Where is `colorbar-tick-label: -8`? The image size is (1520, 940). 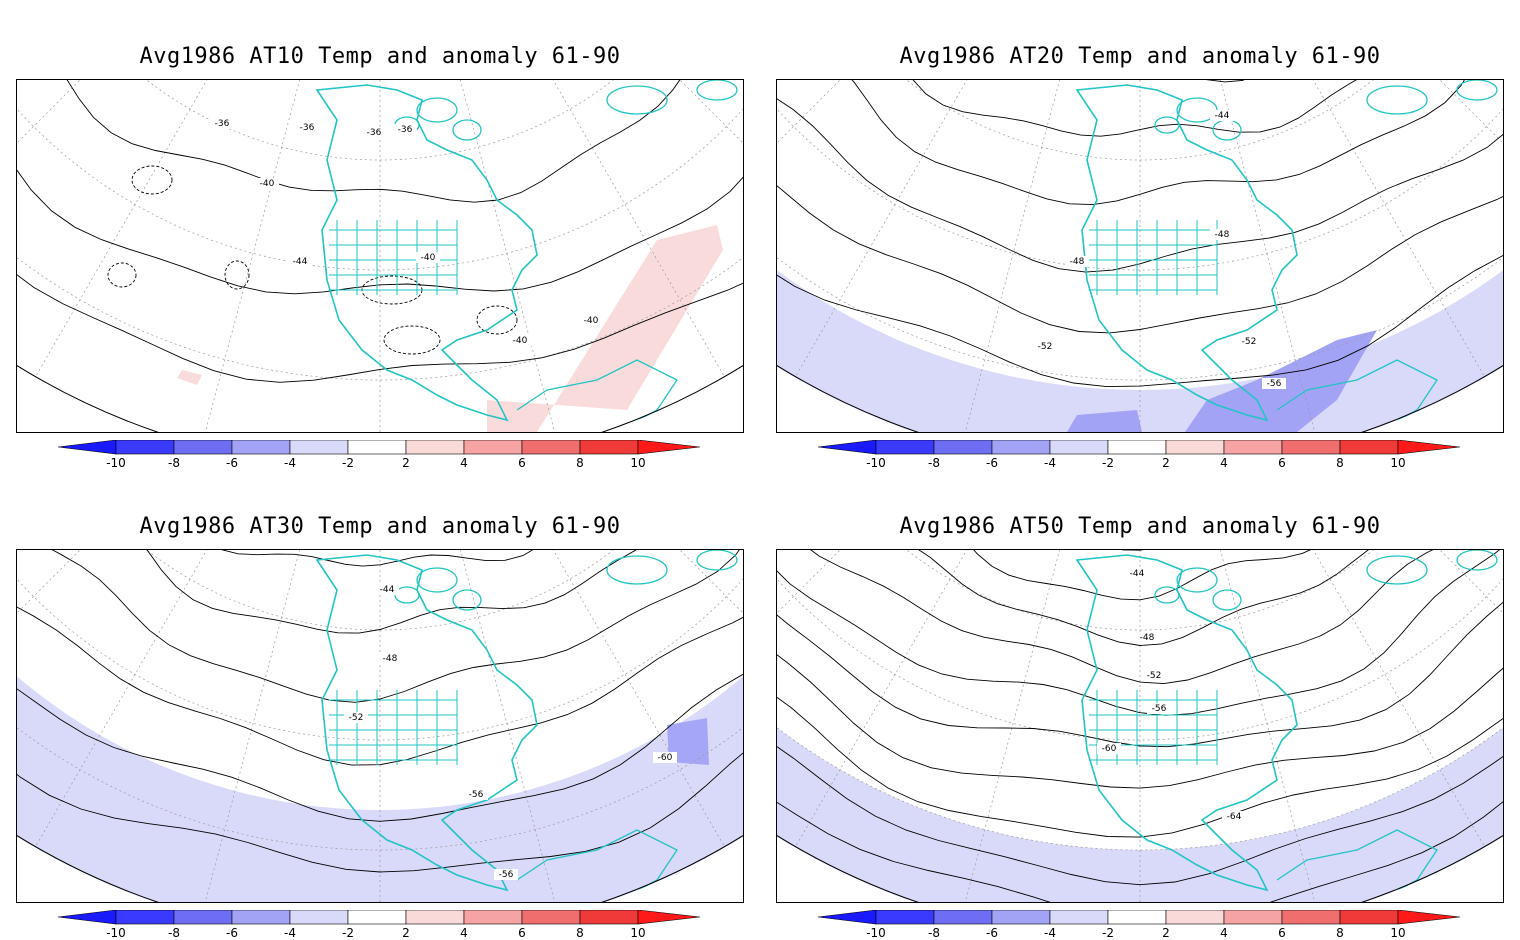 colorbar-tick-label: -8 is located at coordinates (174, 463).